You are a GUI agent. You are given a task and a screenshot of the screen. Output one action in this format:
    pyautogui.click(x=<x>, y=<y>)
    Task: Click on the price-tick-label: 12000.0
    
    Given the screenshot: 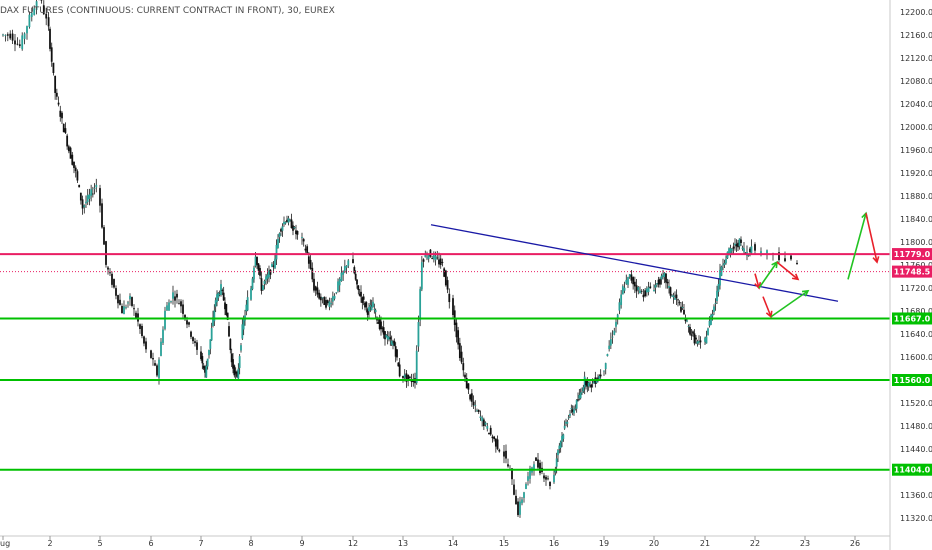 What is the action you would take?
    pyautogui.click(x=916, y=127)
    